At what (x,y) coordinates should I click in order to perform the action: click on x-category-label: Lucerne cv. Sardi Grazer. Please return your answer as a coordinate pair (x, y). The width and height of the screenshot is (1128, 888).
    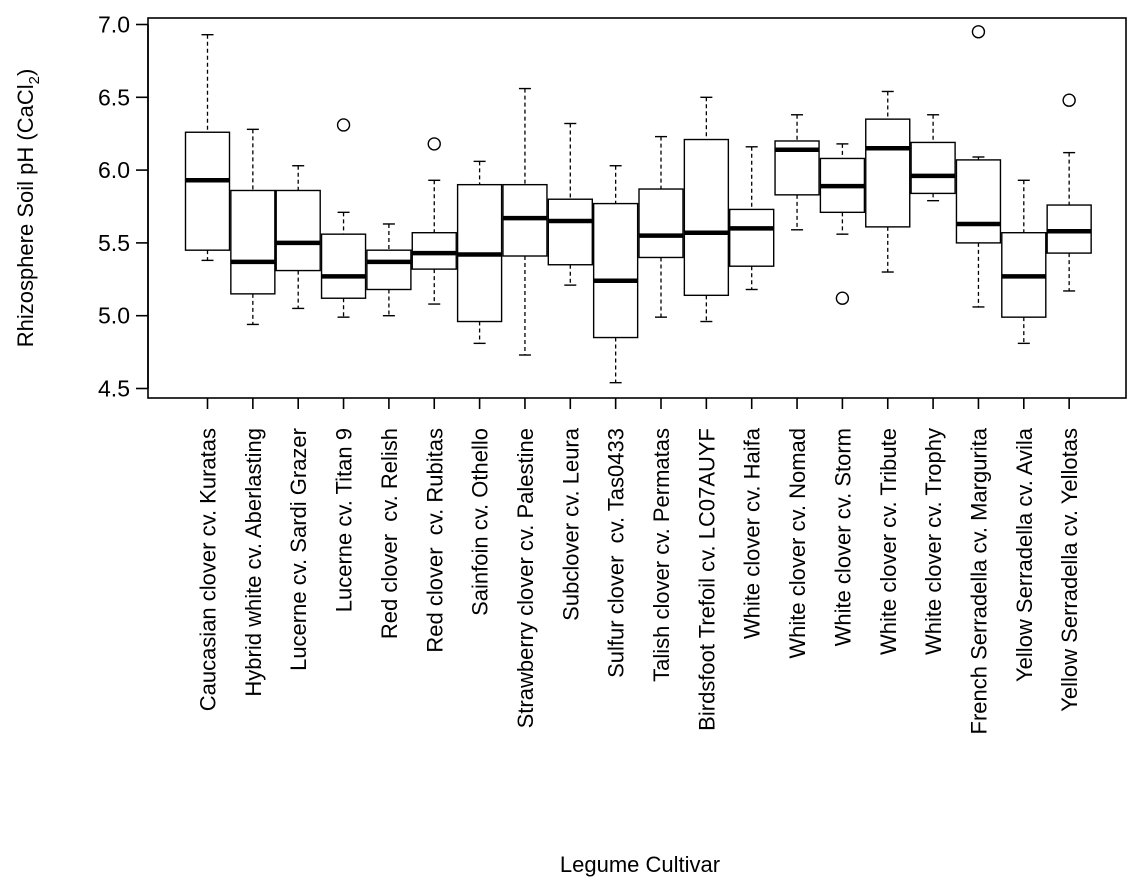
    Looking at the image, I should click on (298, 549).